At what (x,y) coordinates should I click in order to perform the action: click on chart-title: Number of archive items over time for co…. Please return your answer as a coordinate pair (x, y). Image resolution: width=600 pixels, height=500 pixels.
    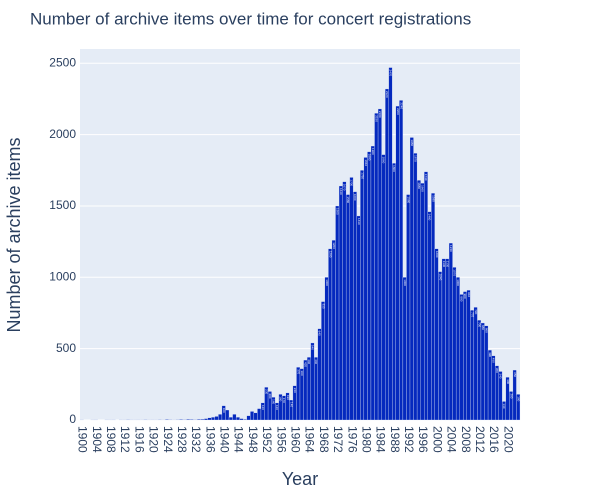
    Looking at the image, I should click on (250, 18).